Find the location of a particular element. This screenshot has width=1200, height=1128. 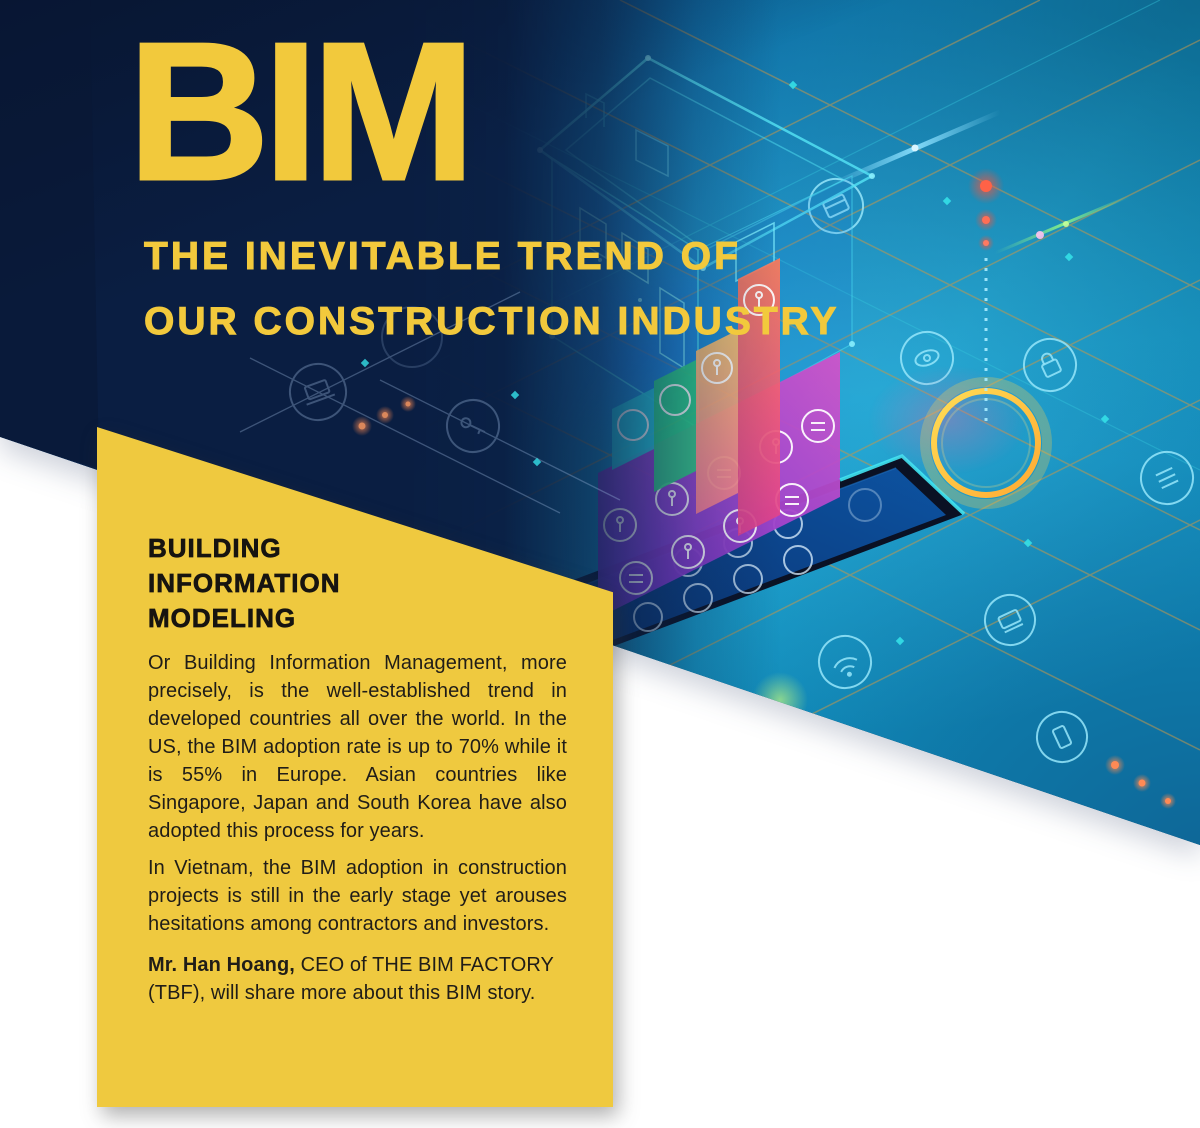

hero-subtitle-line1: THE INEVITABLE TREND OF is located at coordinates (442, 257).